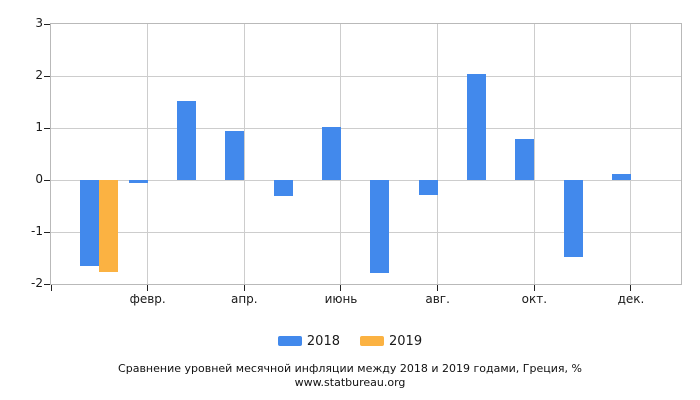 This screenshot has width=700, height=400. I want to click on x-axis-label: авг., so click(437, 299).